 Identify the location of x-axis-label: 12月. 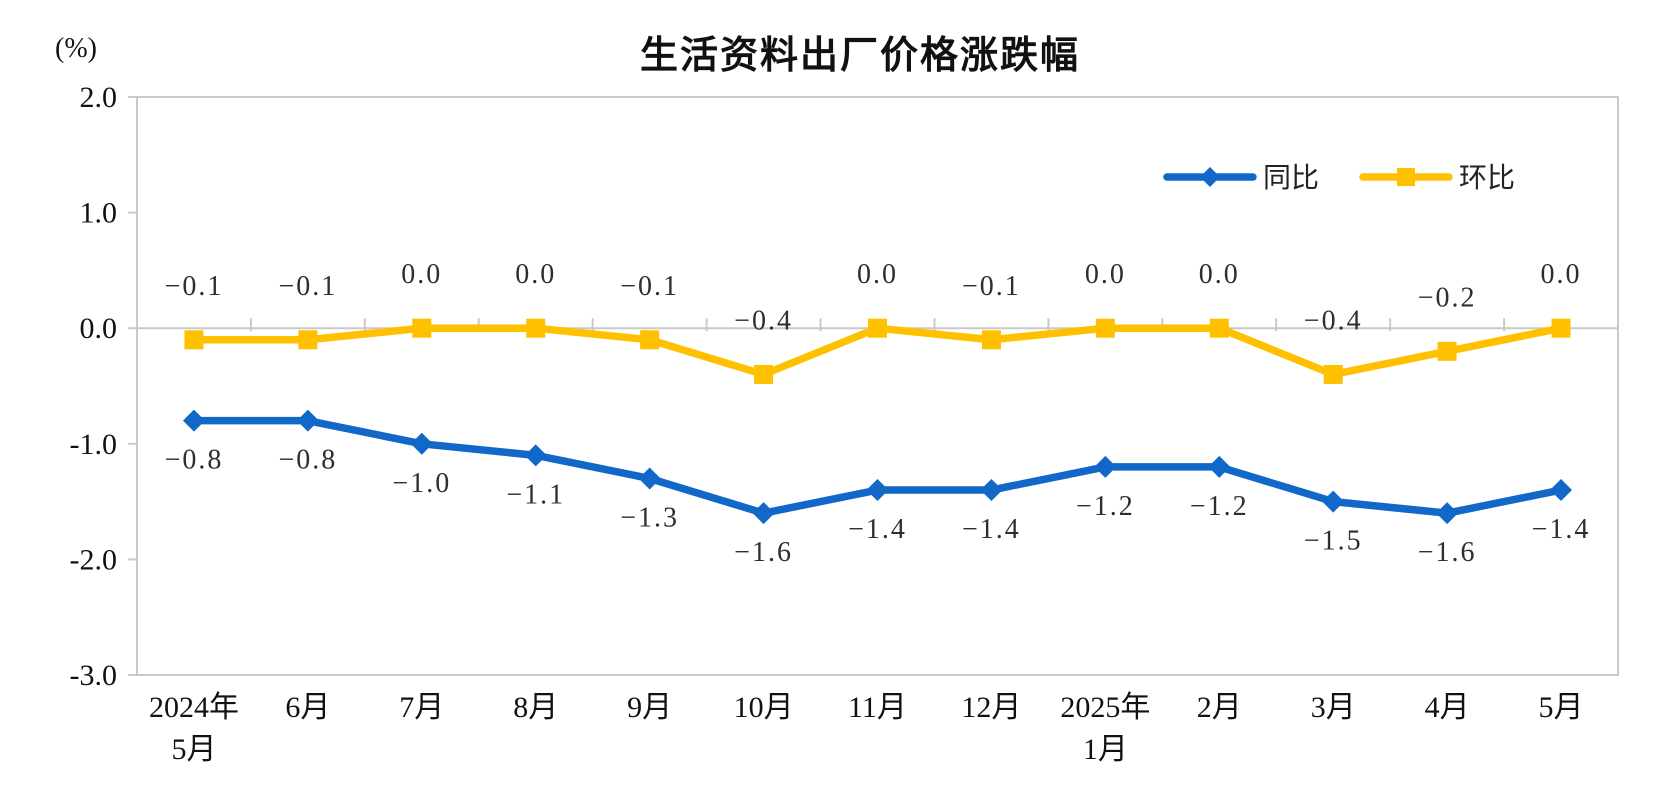
(991, 707).